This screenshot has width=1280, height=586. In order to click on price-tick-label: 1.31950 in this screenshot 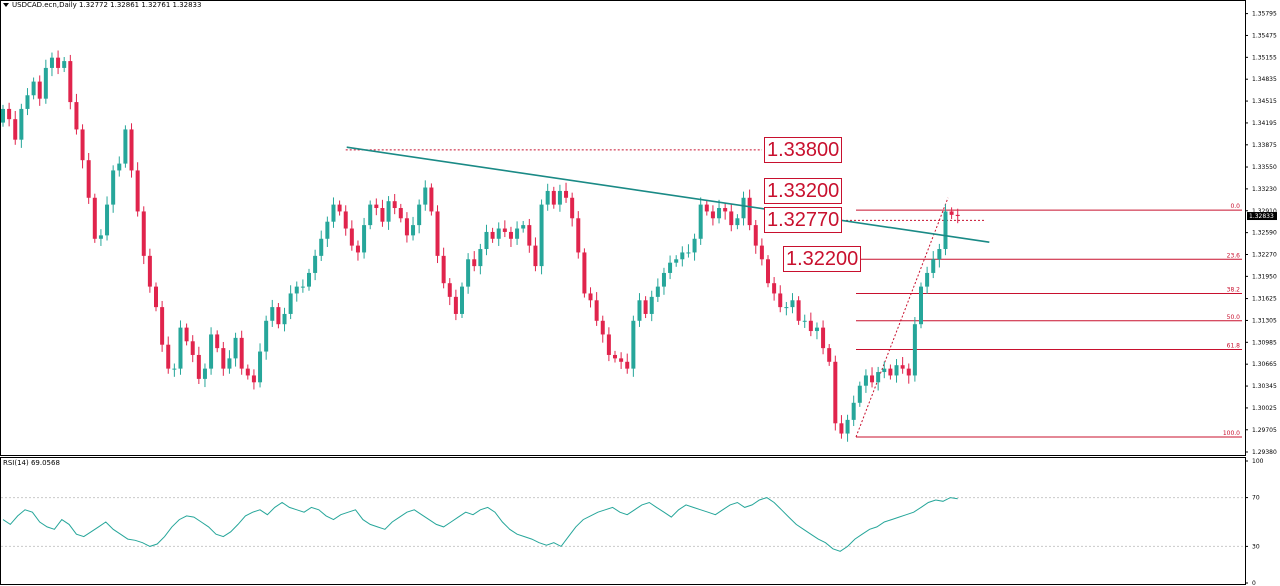, I will do `click(1264, 276)`.